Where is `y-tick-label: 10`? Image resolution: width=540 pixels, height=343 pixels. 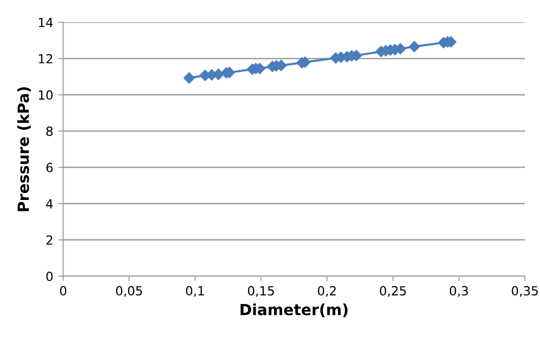
y-tick-label: 10 is located at coordinates (45, 95).